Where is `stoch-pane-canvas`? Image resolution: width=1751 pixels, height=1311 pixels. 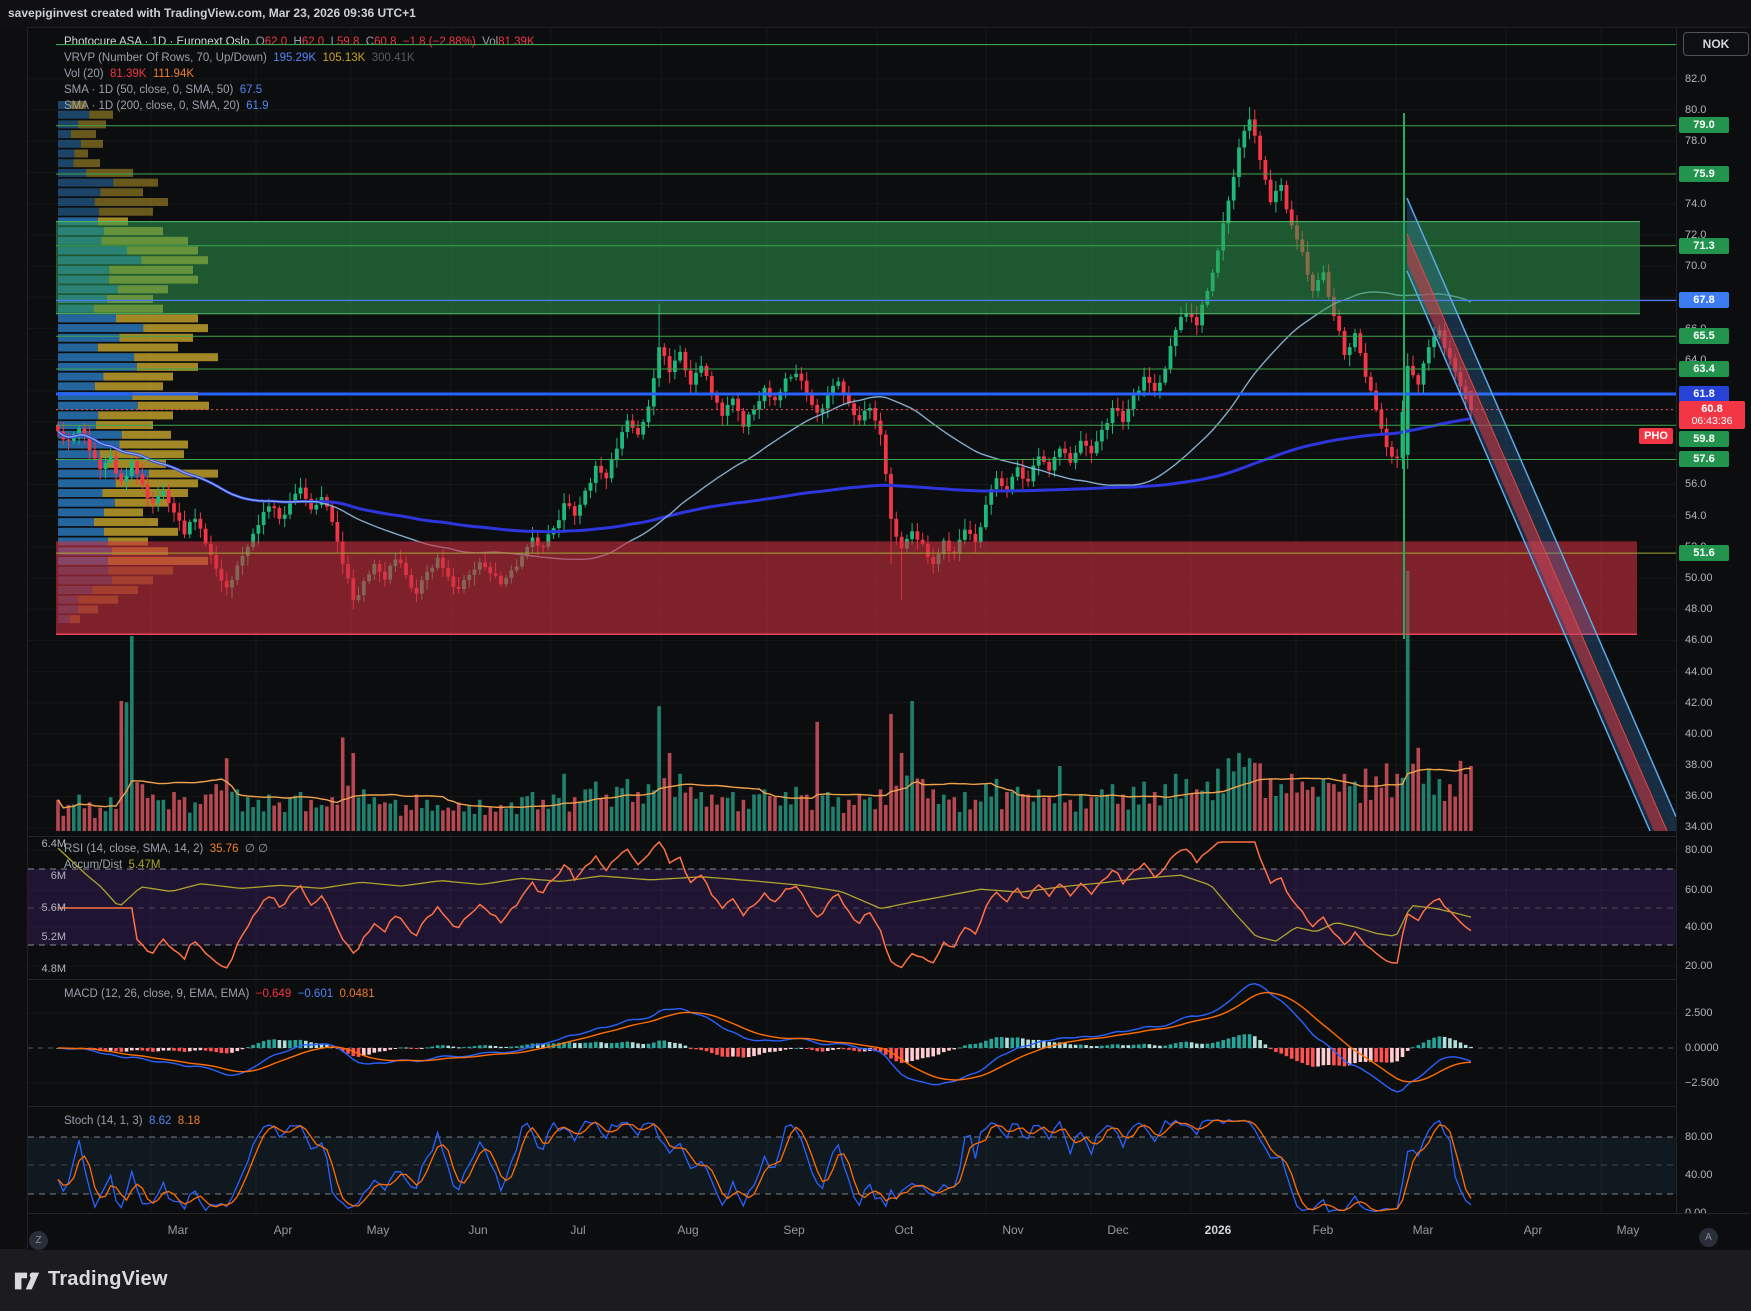
stoch-pane-canvas is located at coordinates (852, 1159).